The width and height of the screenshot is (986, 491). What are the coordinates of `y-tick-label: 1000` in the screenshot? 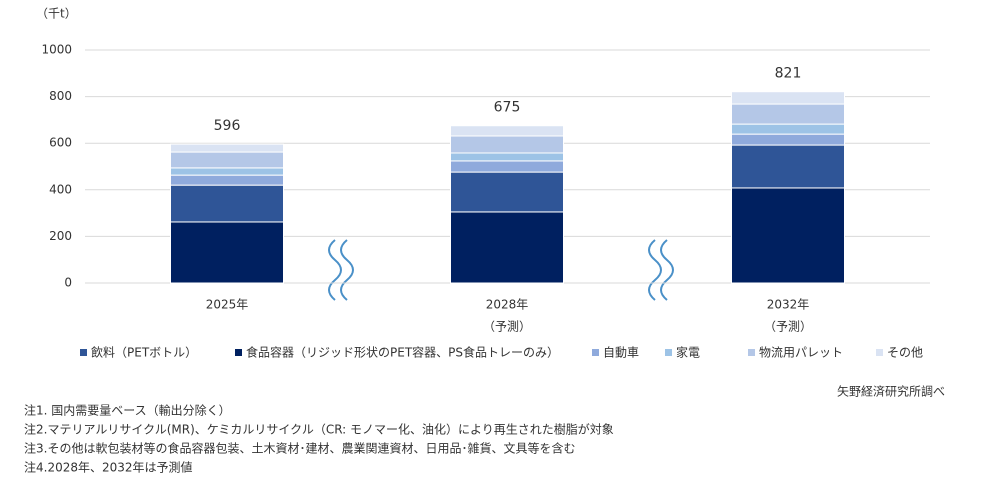 It's located at (56, 50).